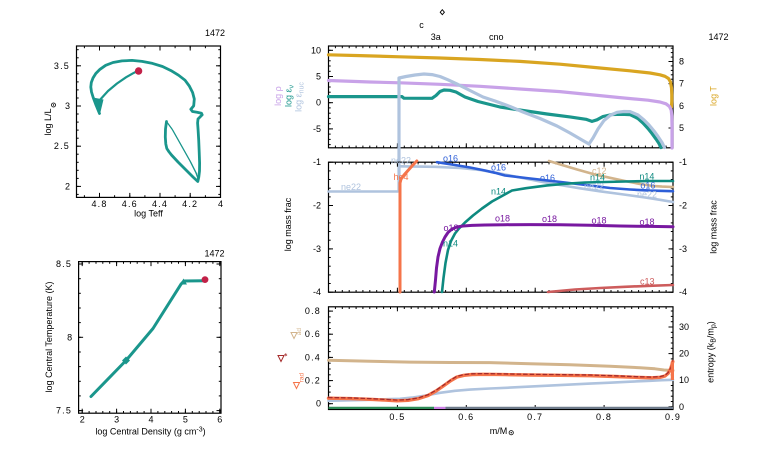 This screenshot has height=460, width=766. I want to click on svg-text: 4.8, so click(99, 204).